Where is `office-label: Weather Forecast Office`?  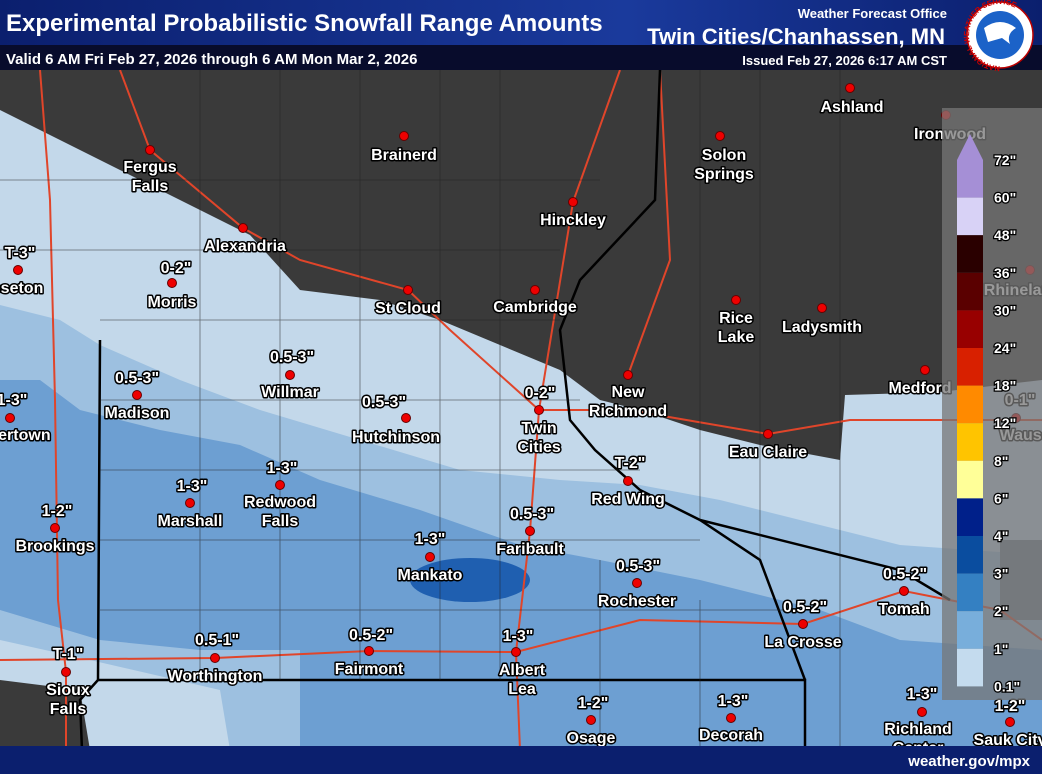 office-label: Weather Forecast Office is located at coordinates (872, 13).